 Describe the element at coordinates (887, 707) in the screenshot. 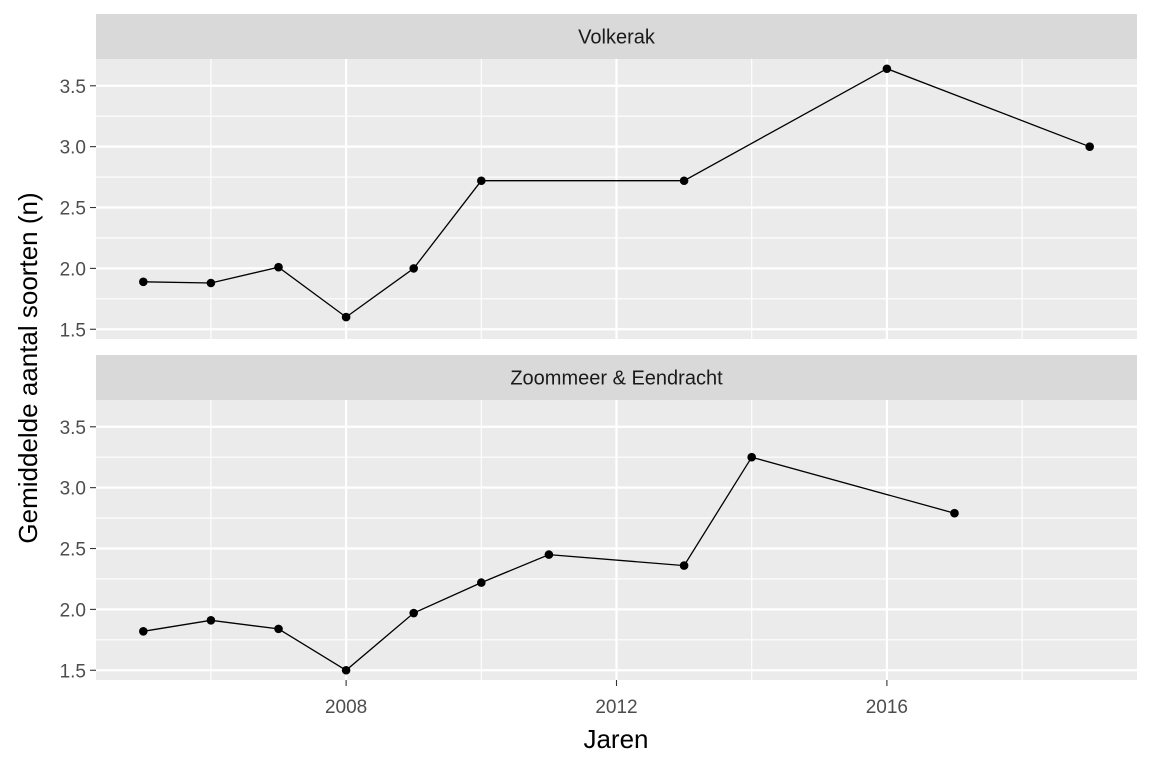

I see `x-tick-label: 2016` at that location.